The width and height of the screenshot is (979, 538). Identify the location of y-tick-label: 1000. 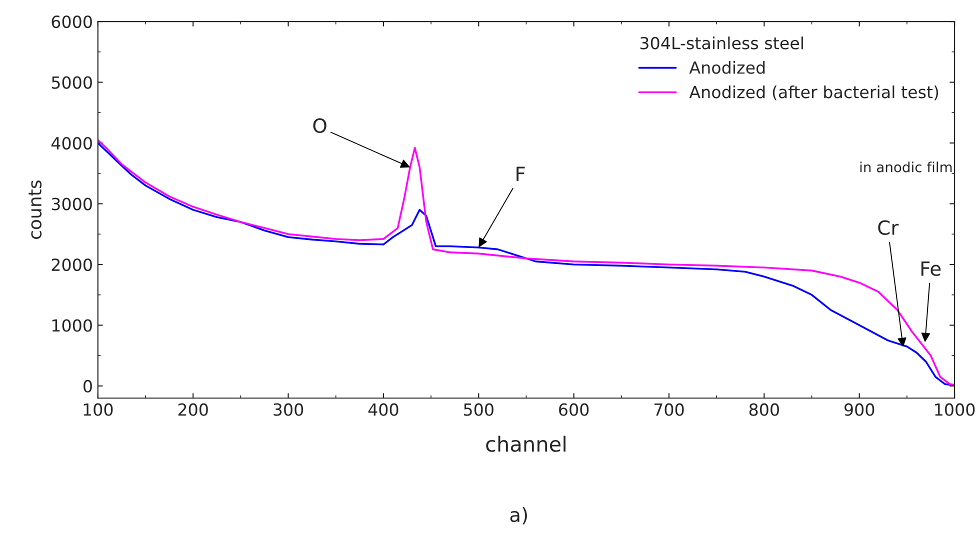
(72, 325).